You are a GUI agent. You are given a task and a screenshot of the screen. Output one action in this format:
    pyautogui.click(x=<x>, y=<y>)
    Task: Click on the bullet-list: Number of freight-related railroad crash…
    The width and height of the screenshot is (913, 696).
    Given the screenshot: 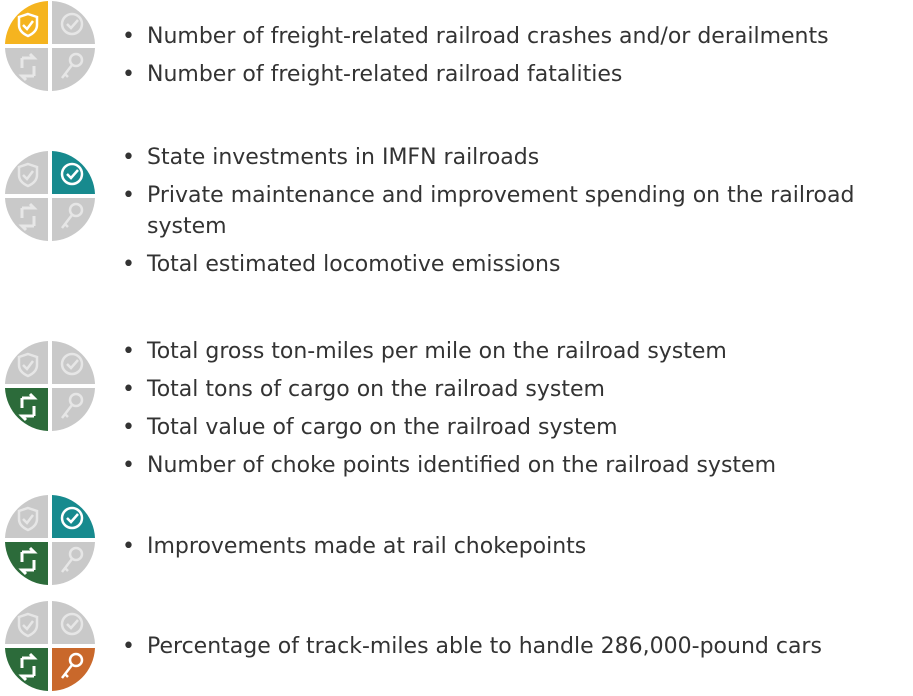 What is the action you would take?
    pyautogui.click(x=512, y=59)
    